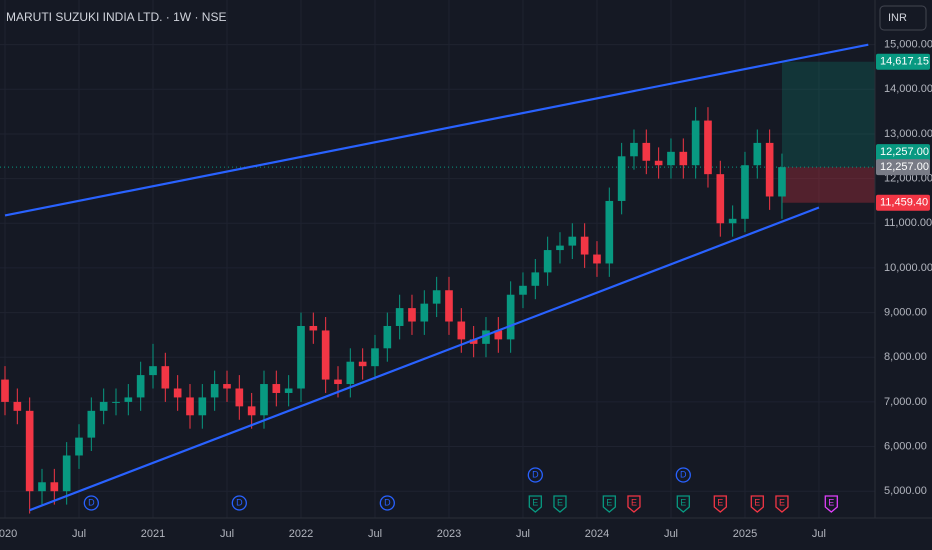  Describe the element at coordinates (460, 490) in the screenshot. I see `events: D D D D D E E E E E E E E E` at that location.